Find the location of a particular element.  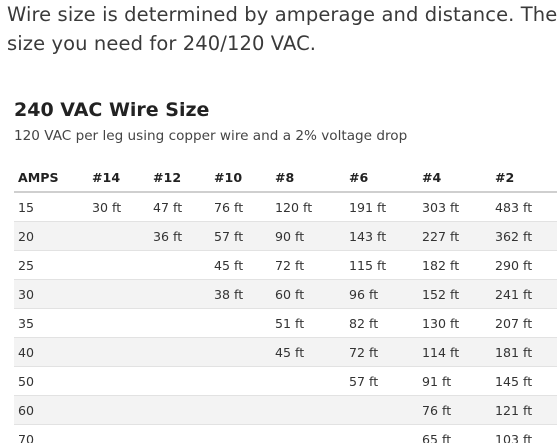

distance-cell: 362 ft is located at coordinates (524, 236).